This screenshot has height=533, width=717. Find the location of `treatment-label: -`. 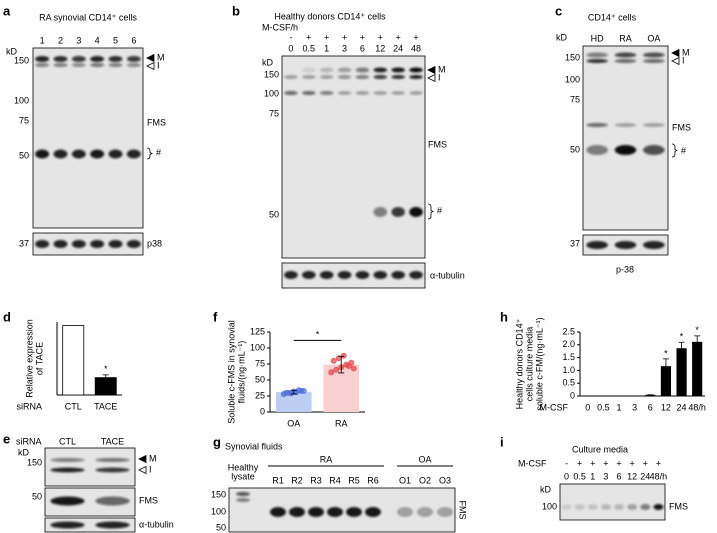

treatment-label: - is located at coordinates (566, 463).